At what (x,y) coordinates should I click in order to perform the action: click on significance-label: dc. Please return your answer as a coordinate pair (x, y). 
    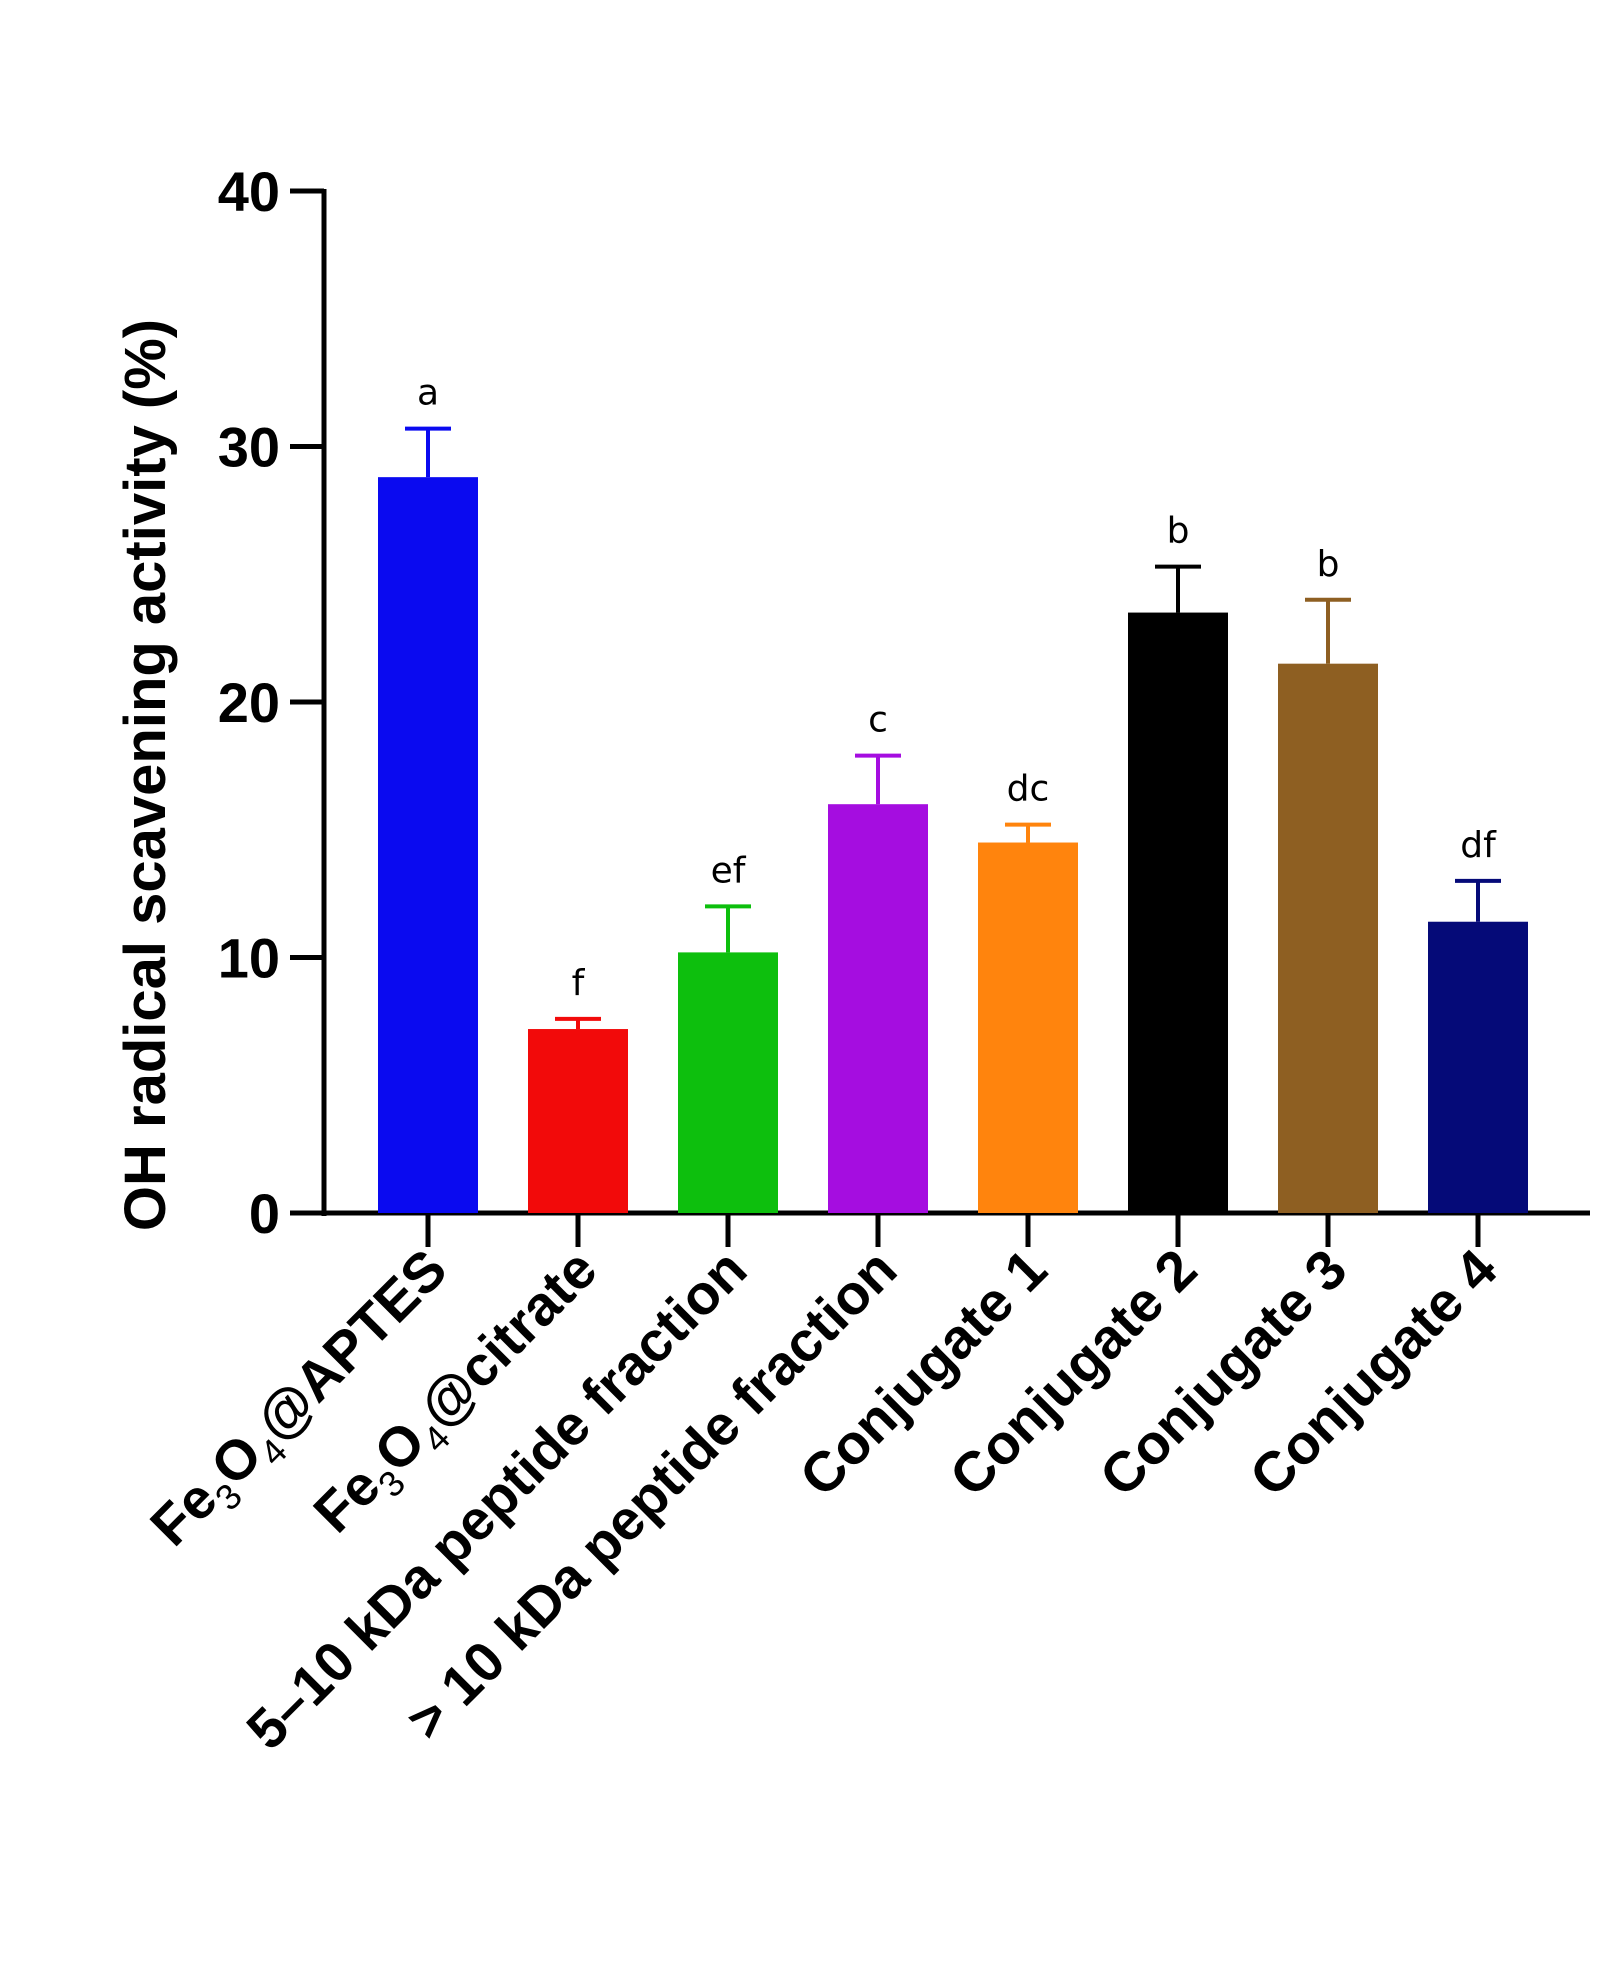
    Looking at the image, I should click on (1028, 789).